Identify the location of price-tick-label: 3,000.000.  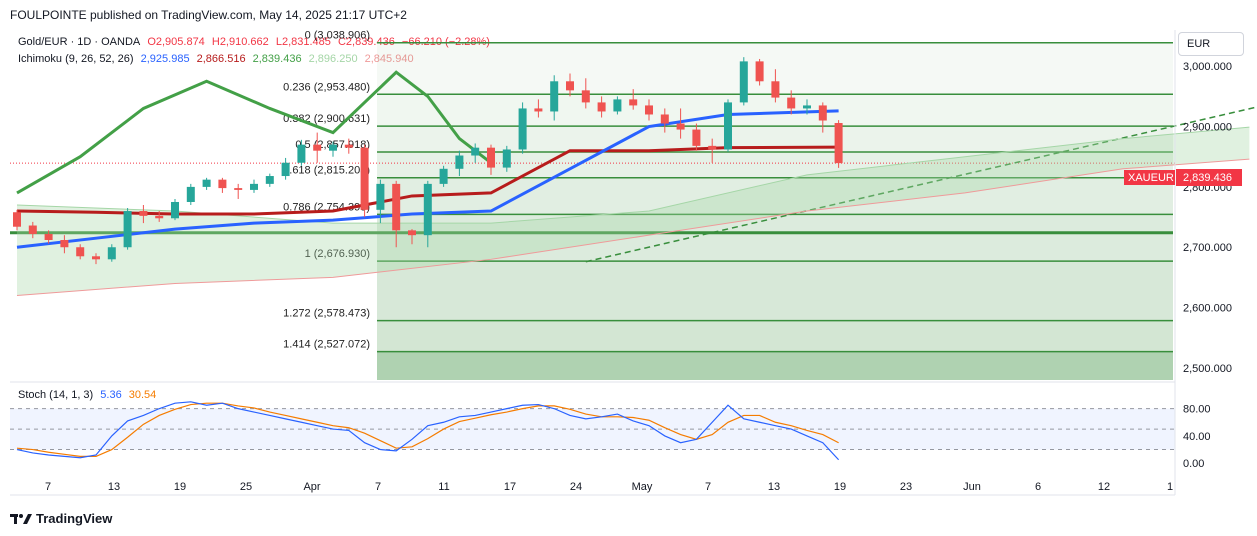
(1207, 67).